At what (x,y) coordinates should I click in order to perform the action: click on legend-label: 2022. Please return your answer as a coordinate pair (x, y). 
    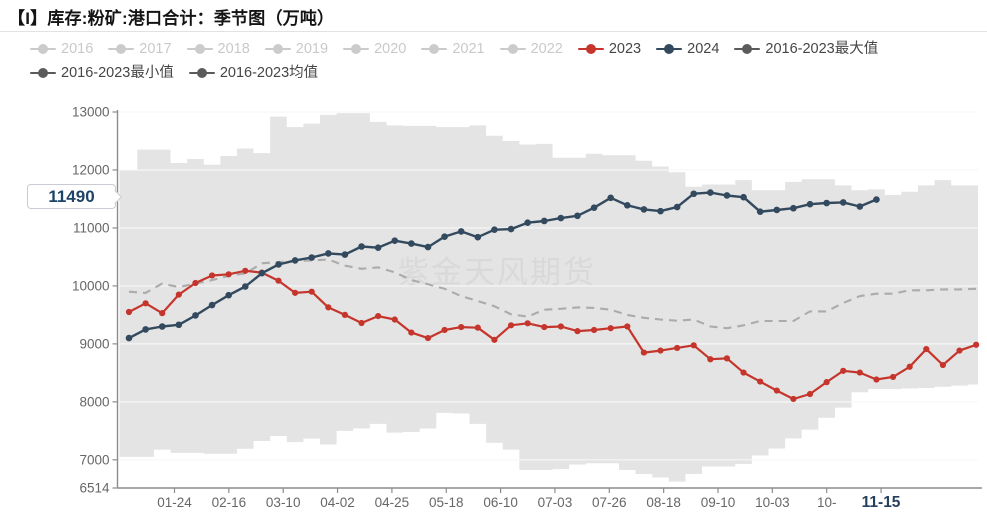
    Looking at the image, I should click on (546, 49).